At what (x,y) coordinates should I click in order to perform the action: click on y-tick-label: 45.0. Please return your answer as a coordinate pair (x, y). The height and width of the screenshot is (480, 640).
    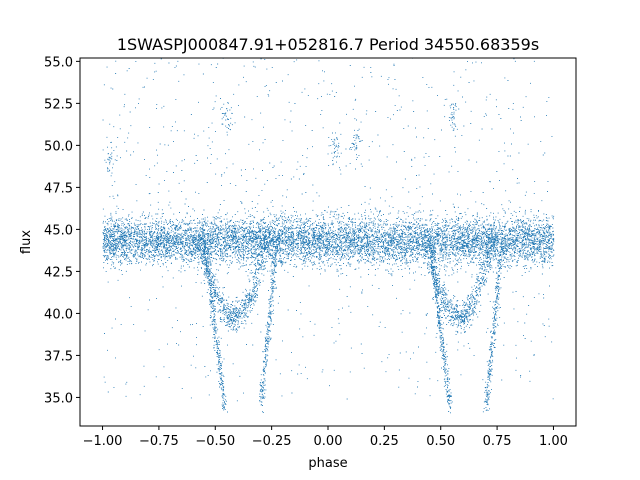
    Looking at the image, I should click on (58, 230).